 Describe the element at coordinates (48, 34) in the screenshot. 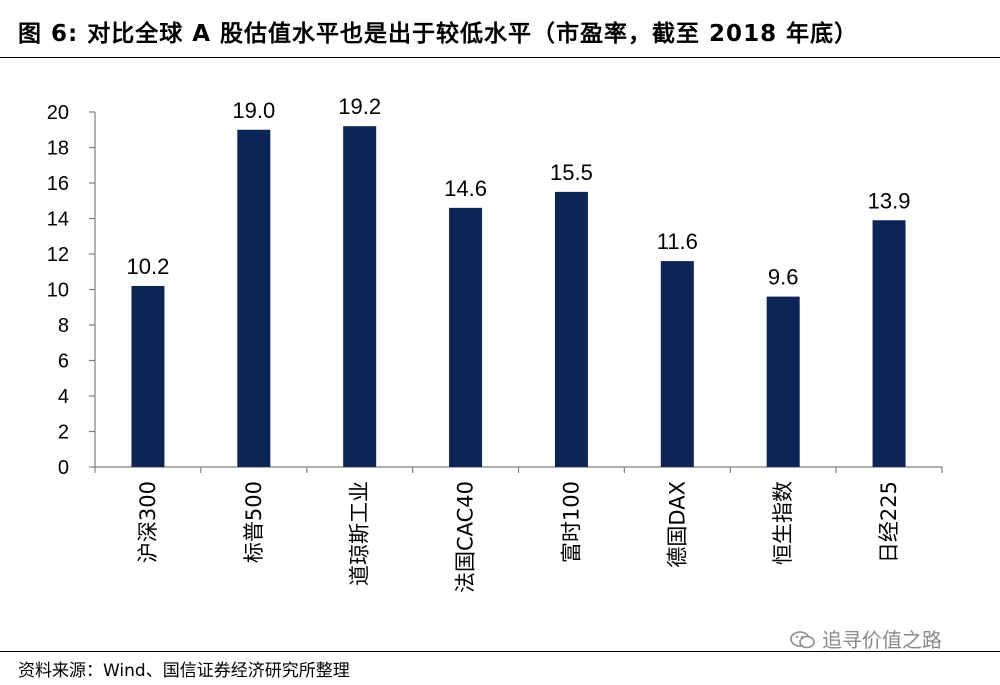

I see `figure-label: 图 6:` at that location.